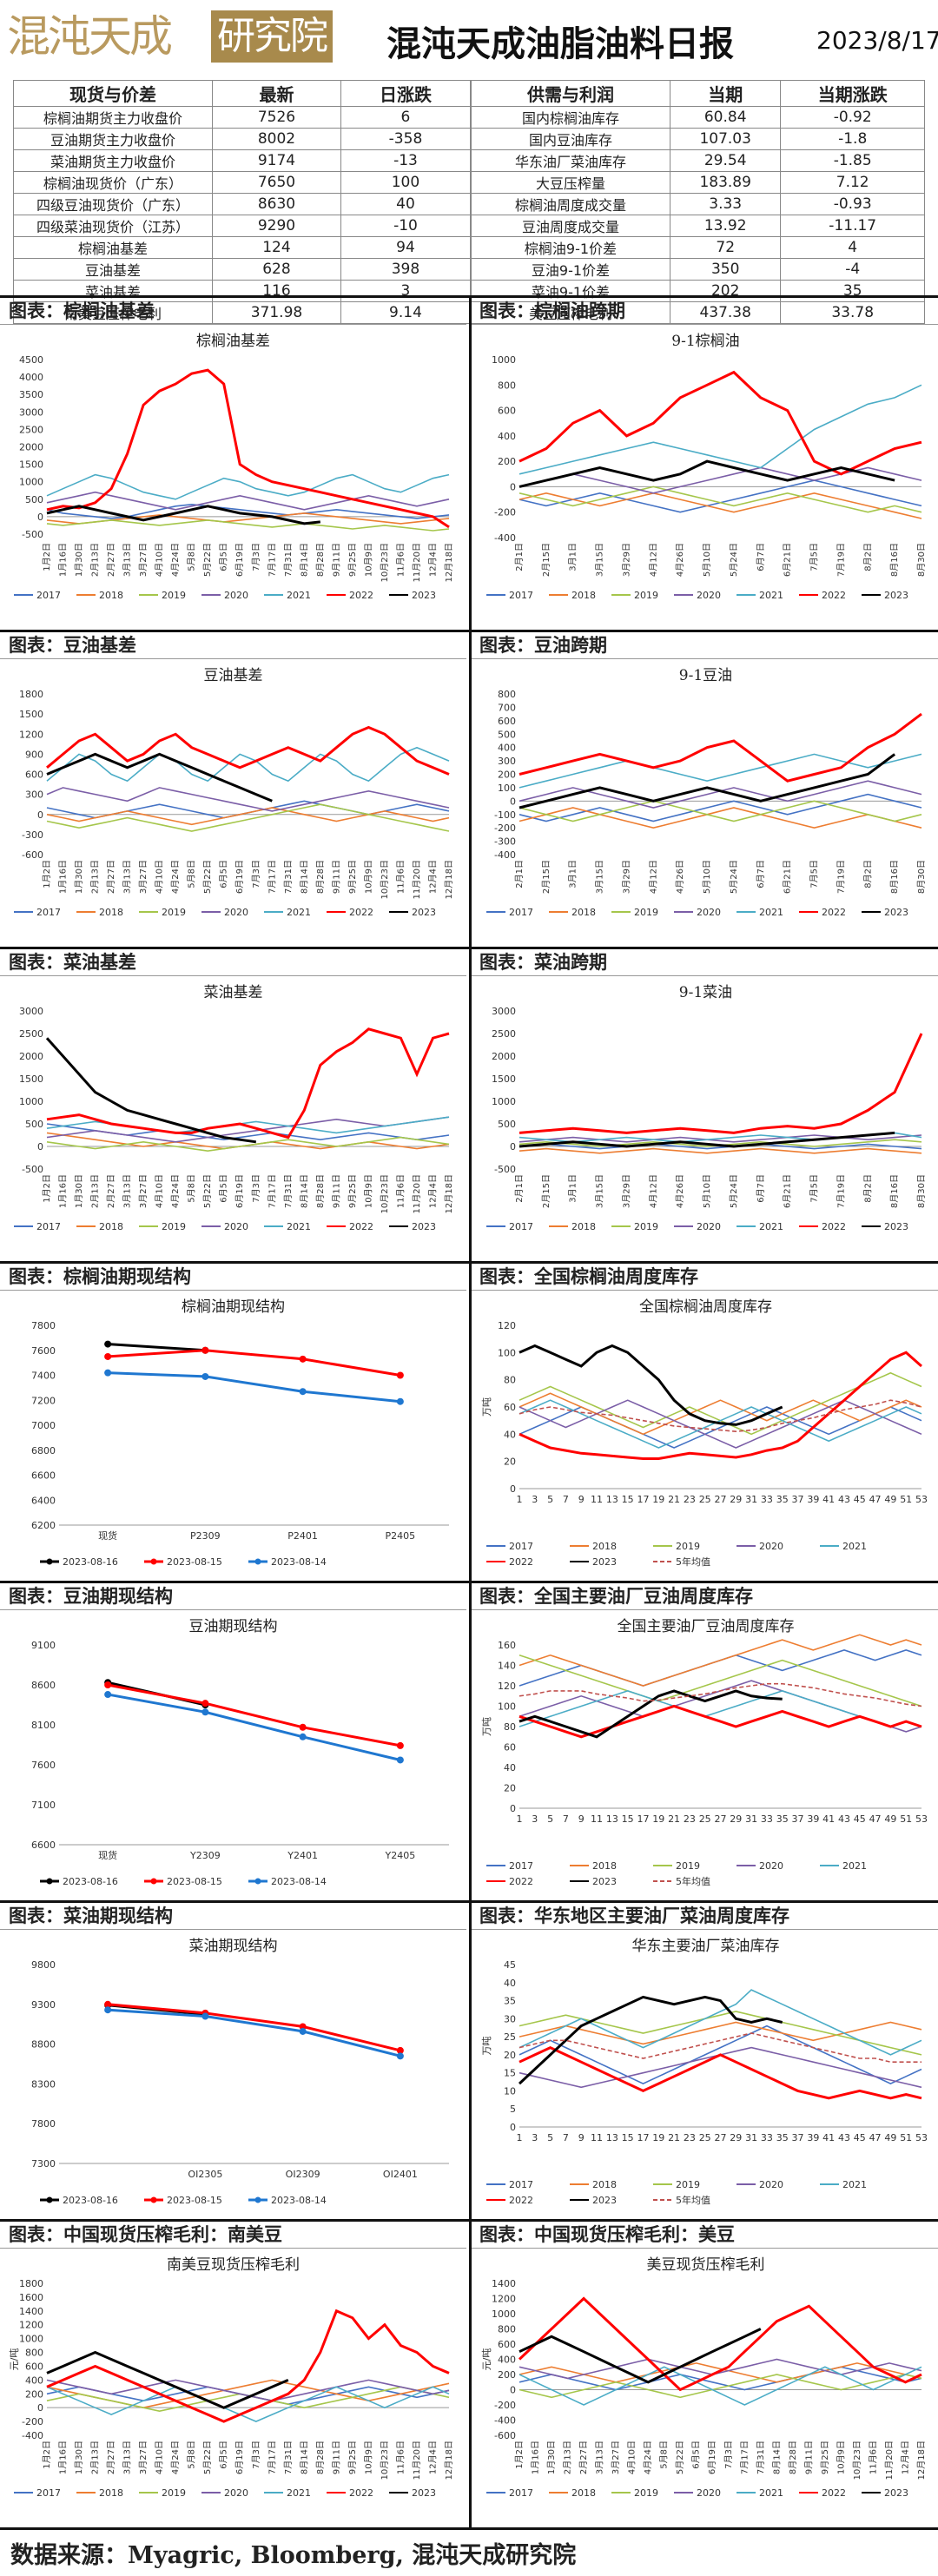 The height and width of the screenshot is (2576, 938). What do you see at coordinates (406, 247) in the screenshot?
I see `row-value: 94` at bounding box center [406, 247].